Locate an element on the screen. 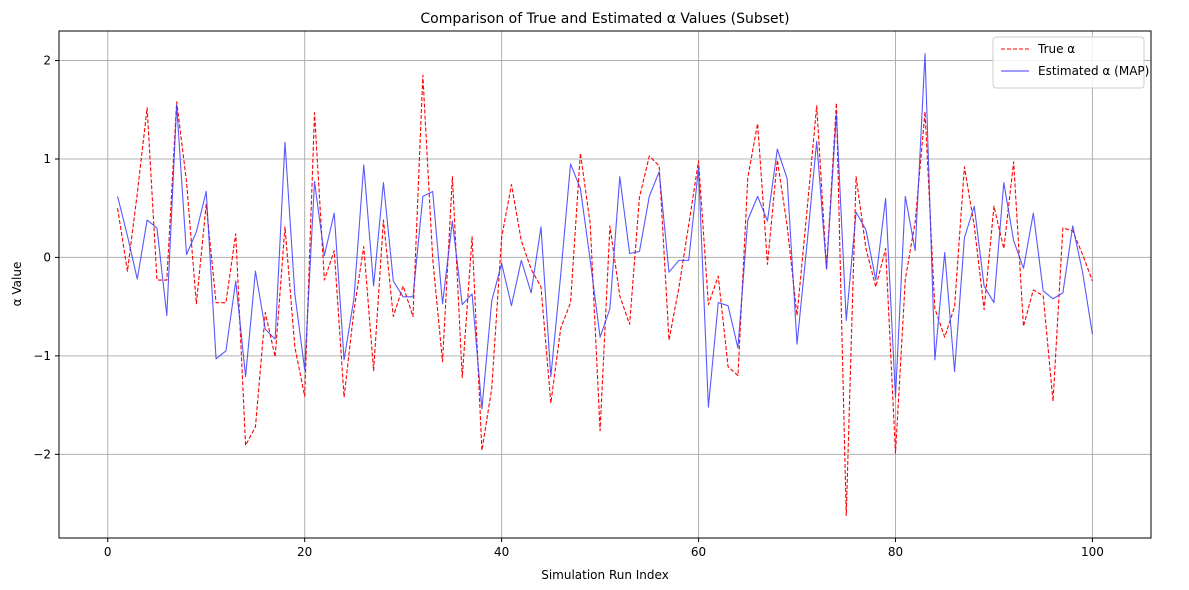 Image resolution: width=1189 pixels, height=590 pixels. legend: True α Estimated α (MAP) is located at coordinates (1070, 62).